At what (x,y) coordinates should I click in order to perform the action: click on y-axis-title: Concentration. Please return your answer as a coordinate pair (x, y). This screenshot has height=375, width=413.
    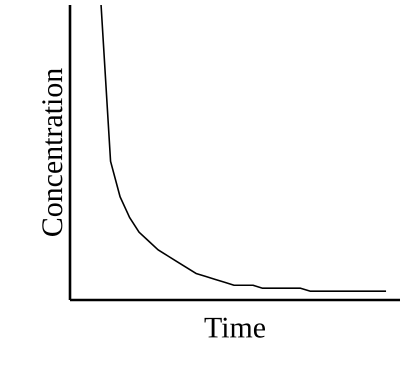
    Looking at the image, I should click on (52, 152).